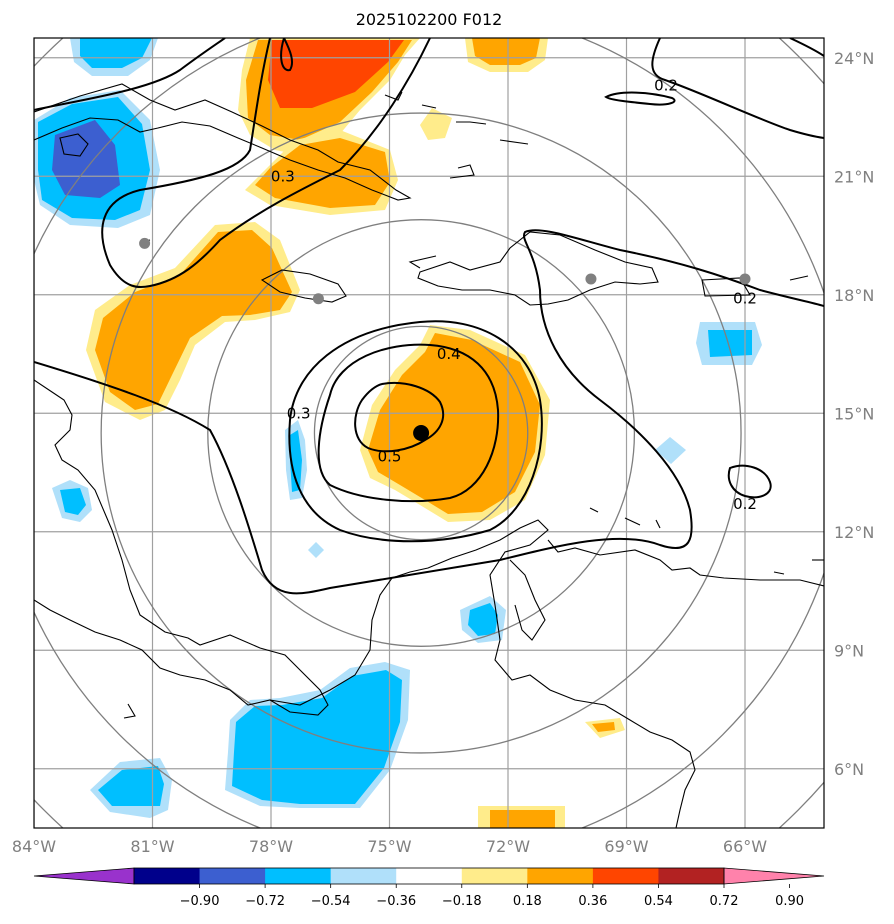 The height and width of the screenshot is (924, 894). What do you see at coordinates (527, 901) in the screenshot?
I see `colorbar-tick-label: 0.18` at bounding box center [527, 901].